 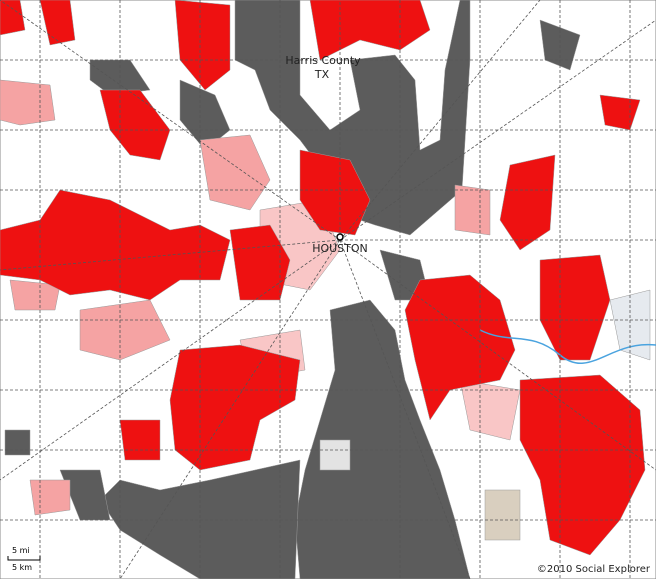 I want to click on airport, so click(x=502, y=515).